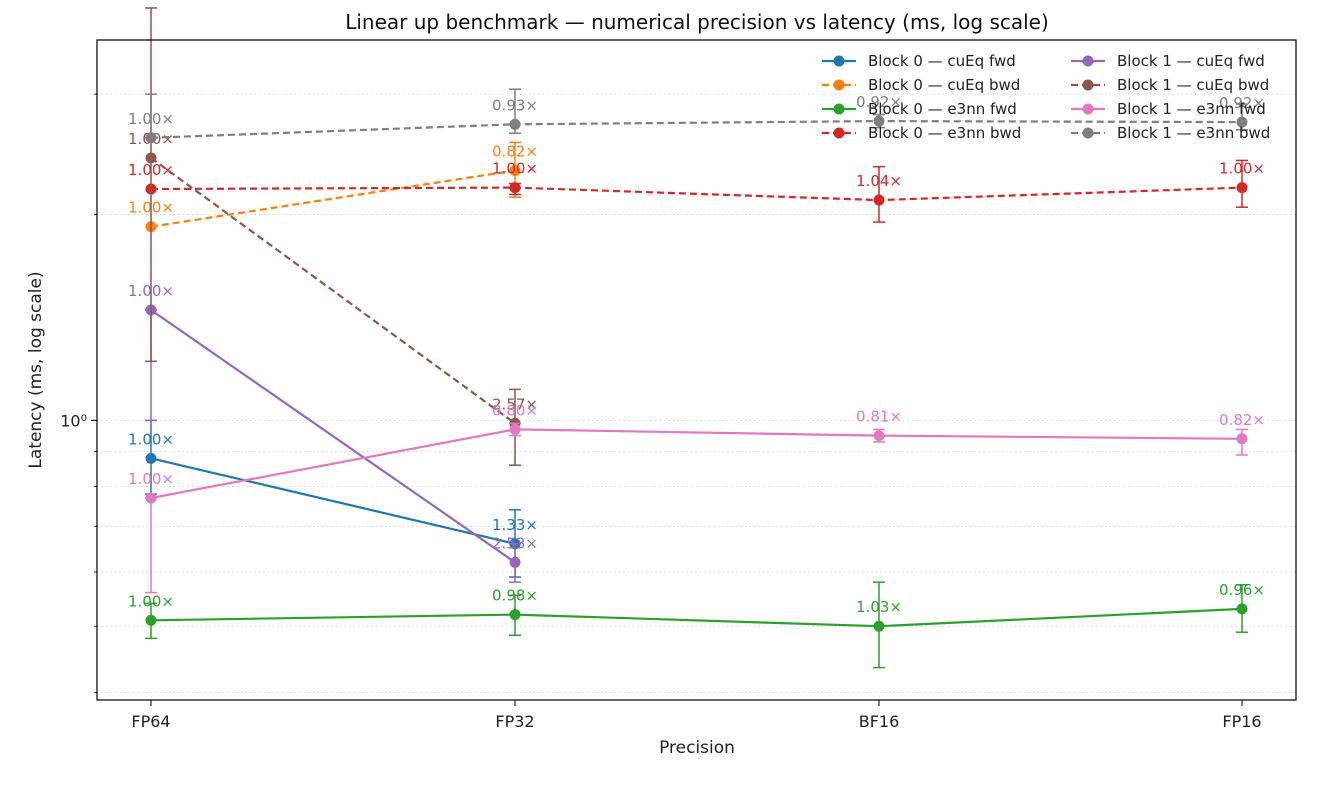  Describe the element at coordinates (944, 133) in the screenshot. I see `legend-label: Block 0 — e3nn bwd` at that location.